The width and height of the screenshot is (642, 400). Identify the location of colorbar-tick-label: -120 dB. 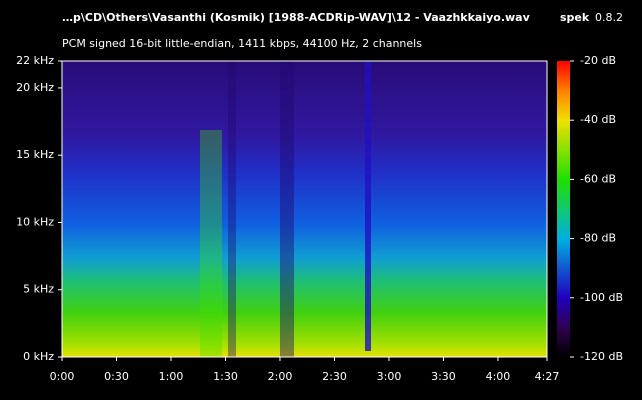
(601, 356).